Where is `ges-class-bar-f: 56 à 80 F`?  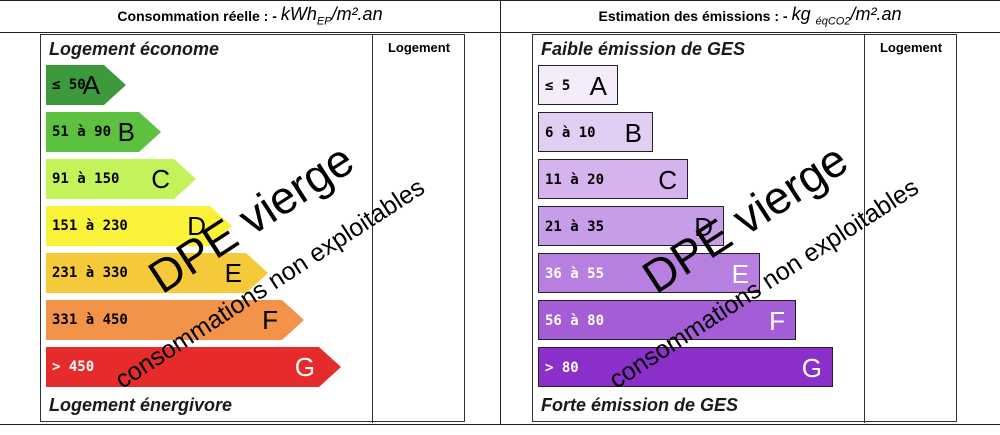
ges-class-bar-f: 56 à 80 F is located at coordinates (667, 320).